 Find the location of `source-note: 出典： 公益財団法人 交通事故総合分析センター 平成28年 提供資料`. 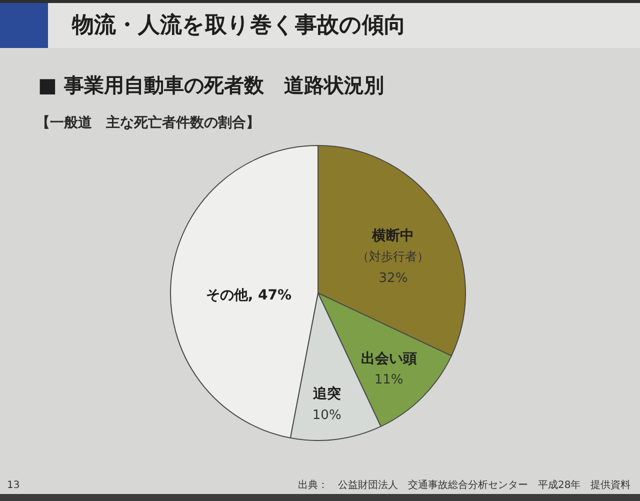

source-note: 出典： 公益財団法人 交通事故総合分析センター 平成28年 提供資料 is located at coordinates (464, 485).